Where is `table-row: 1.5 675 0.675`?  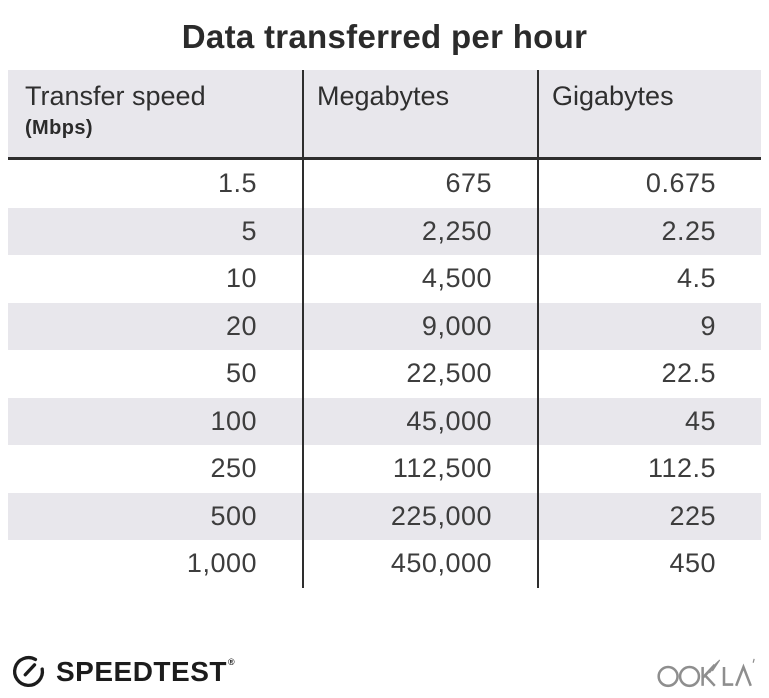
table-row: 1.5 675 0.675 is located at coordinates (384, 184).